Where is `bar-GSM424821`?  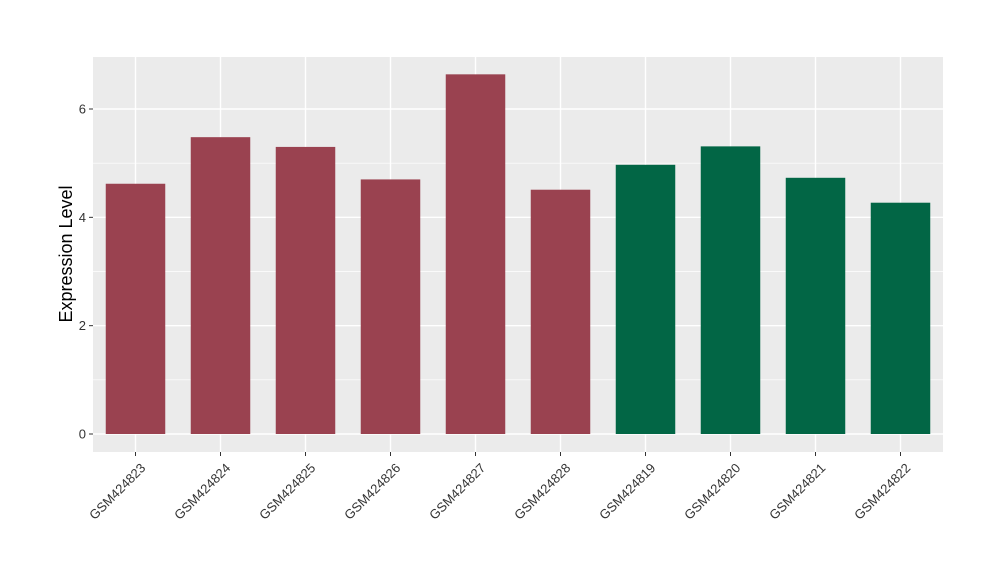 bar-GSM424821 is located at coordinates (815, 305).